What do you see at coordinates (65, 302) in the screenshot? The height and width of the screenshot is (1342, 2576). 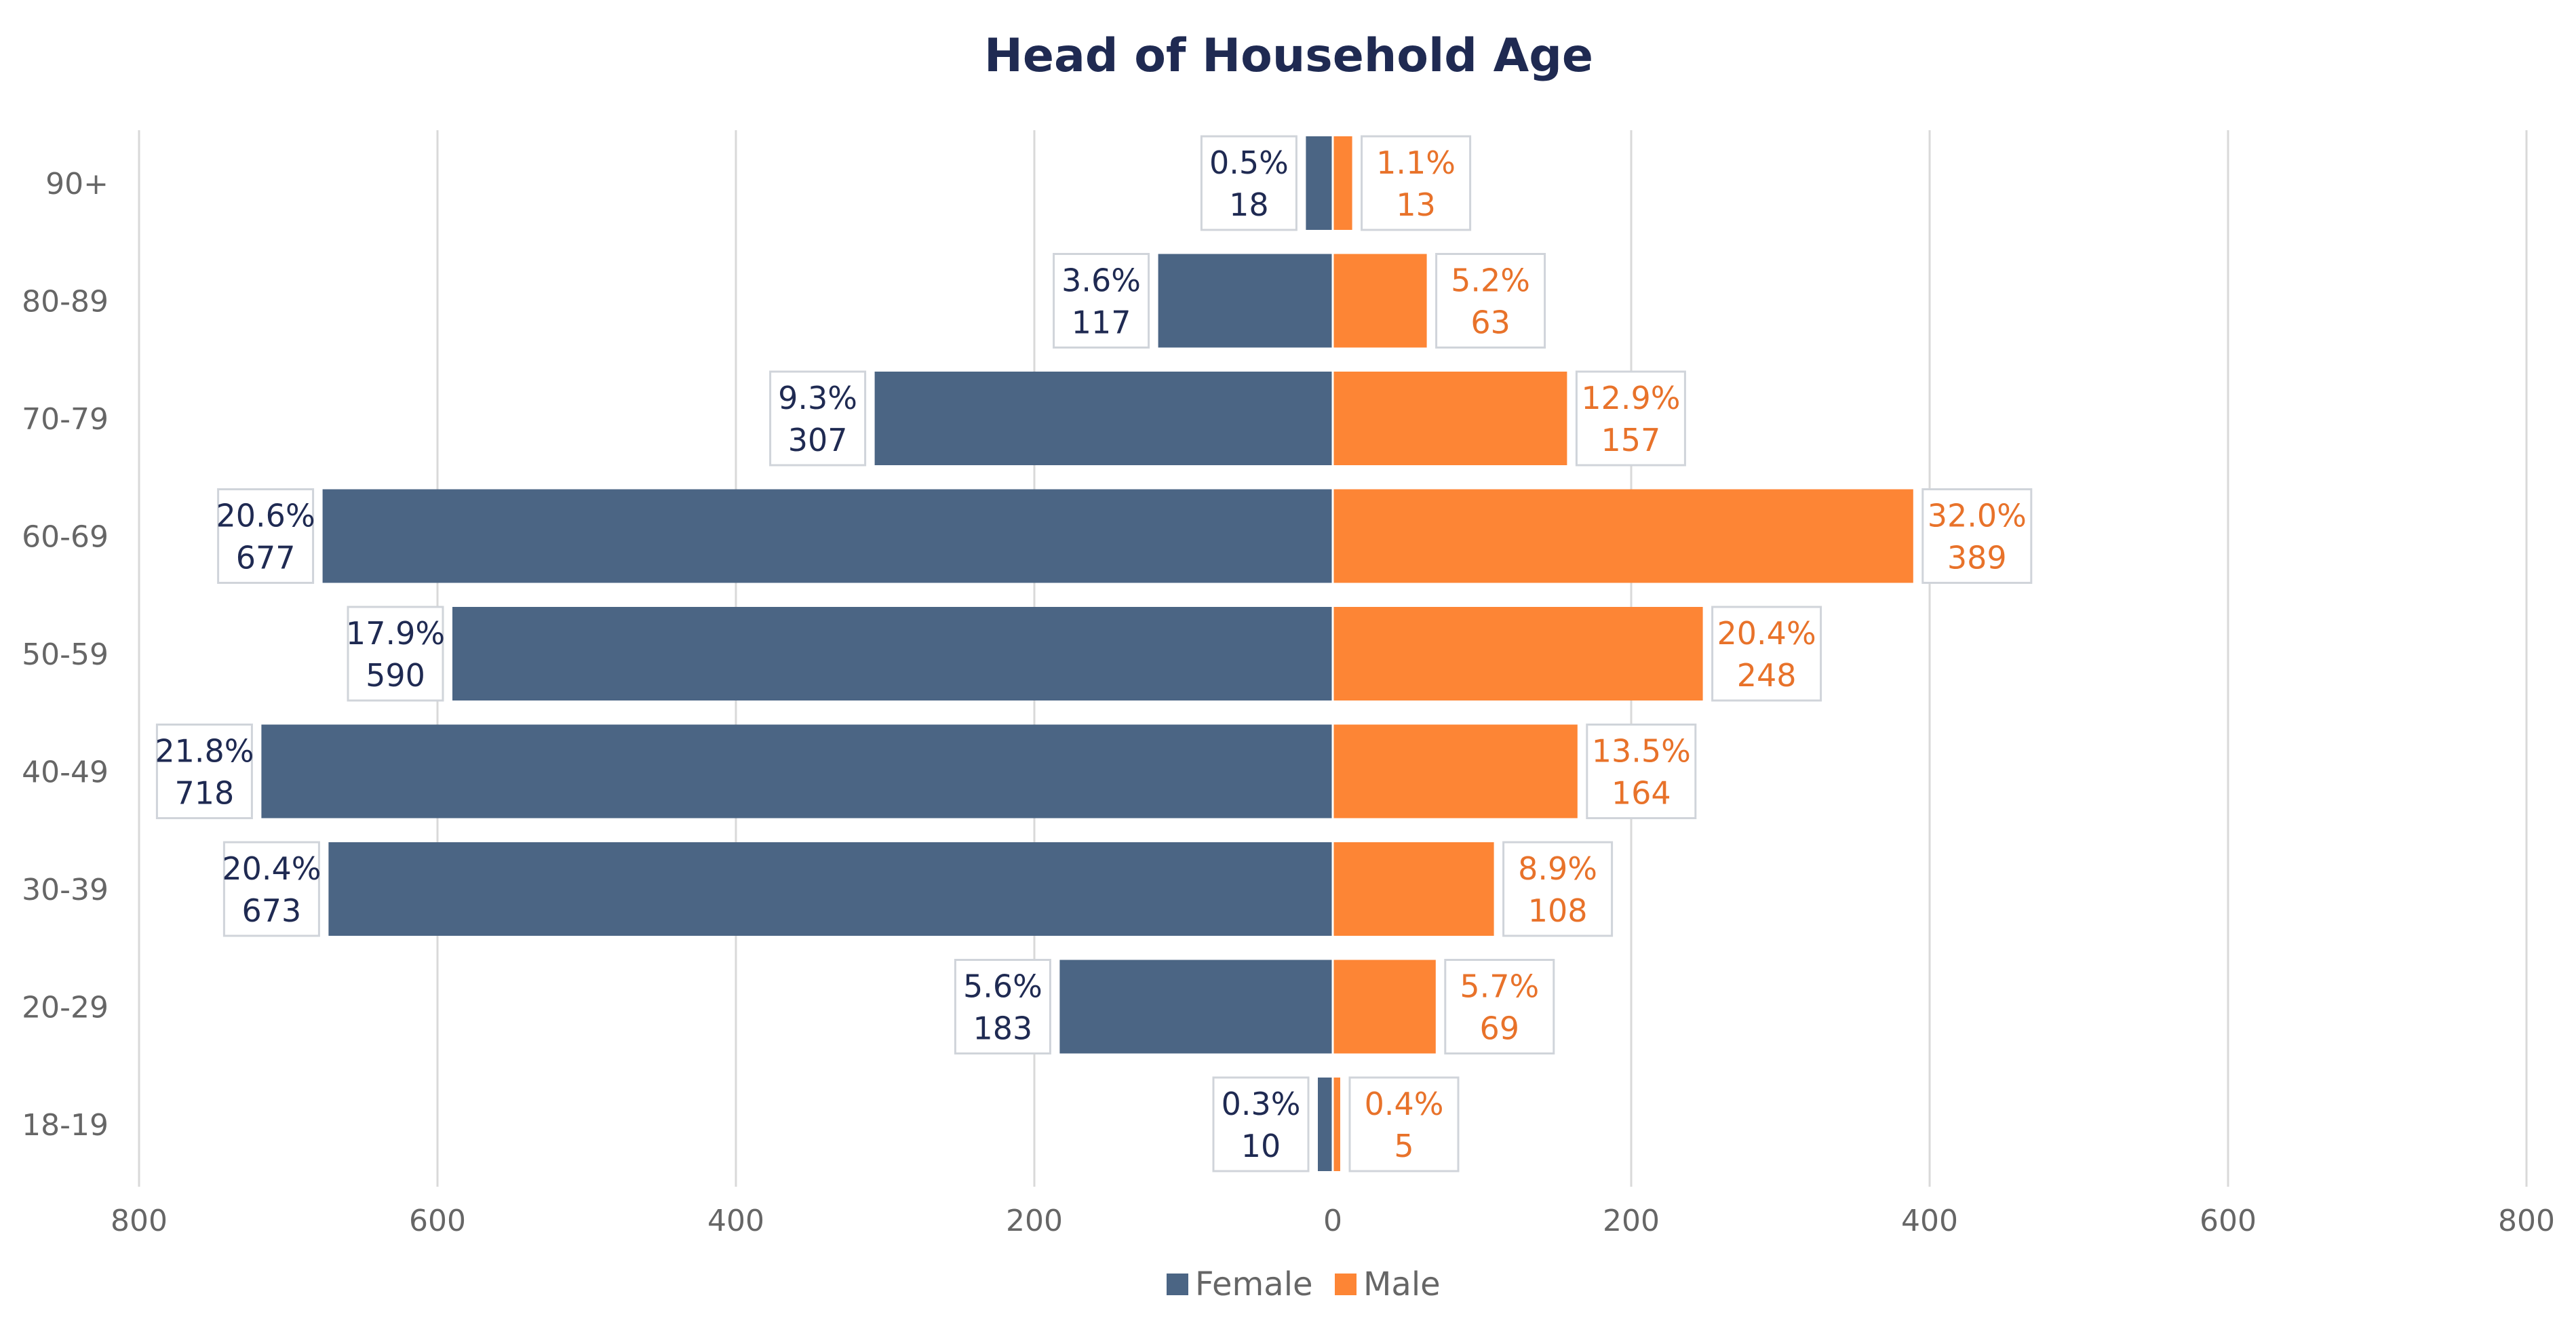 I see `category-label: 80-89` at bounding box center [65, 302].